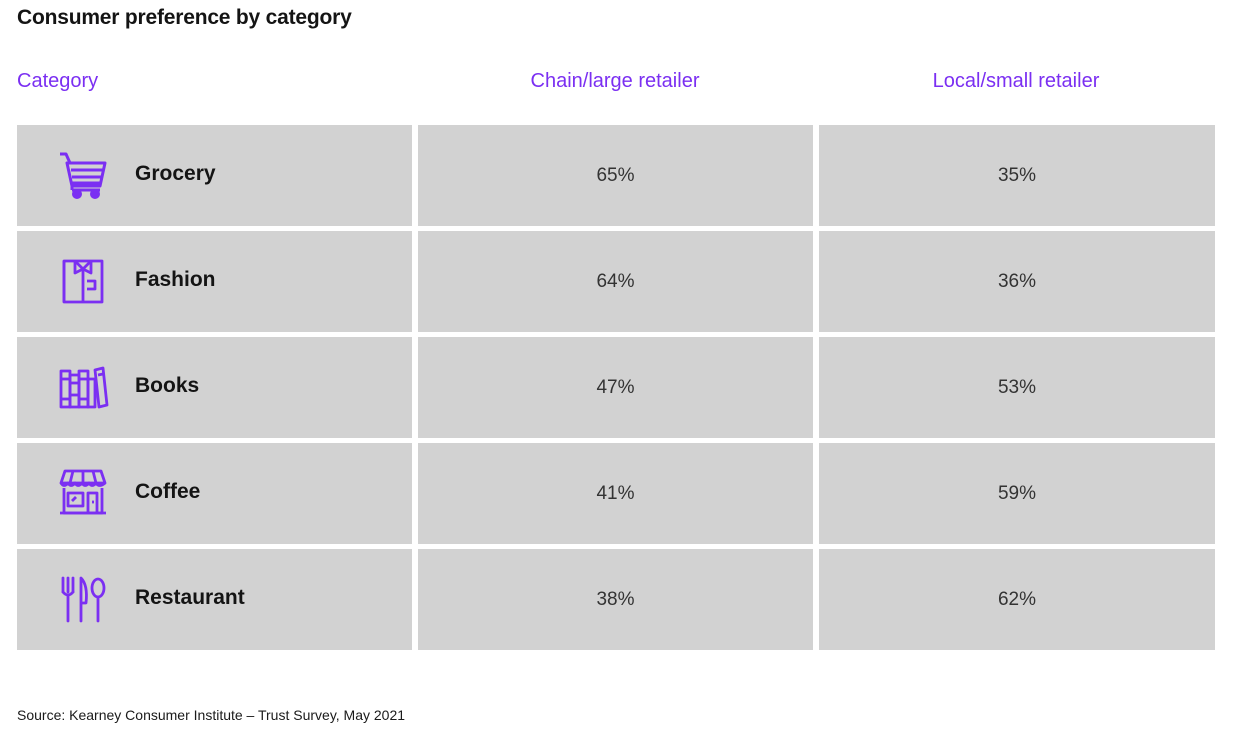 This screenshot has width=1236, height=738. I want to click on local-value: 59%, so click(1017, 493).